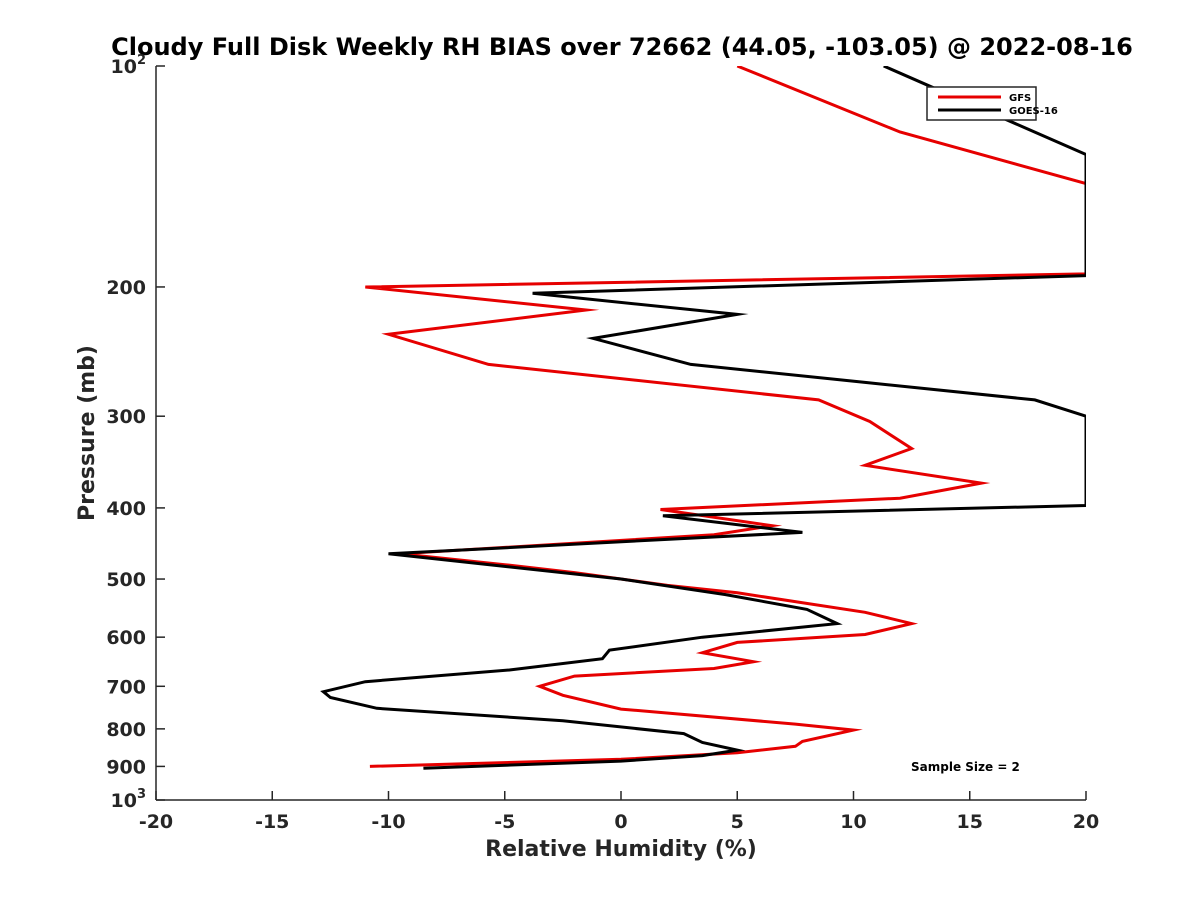  I want to click on y-tick-label: 600, so click(126, 638).